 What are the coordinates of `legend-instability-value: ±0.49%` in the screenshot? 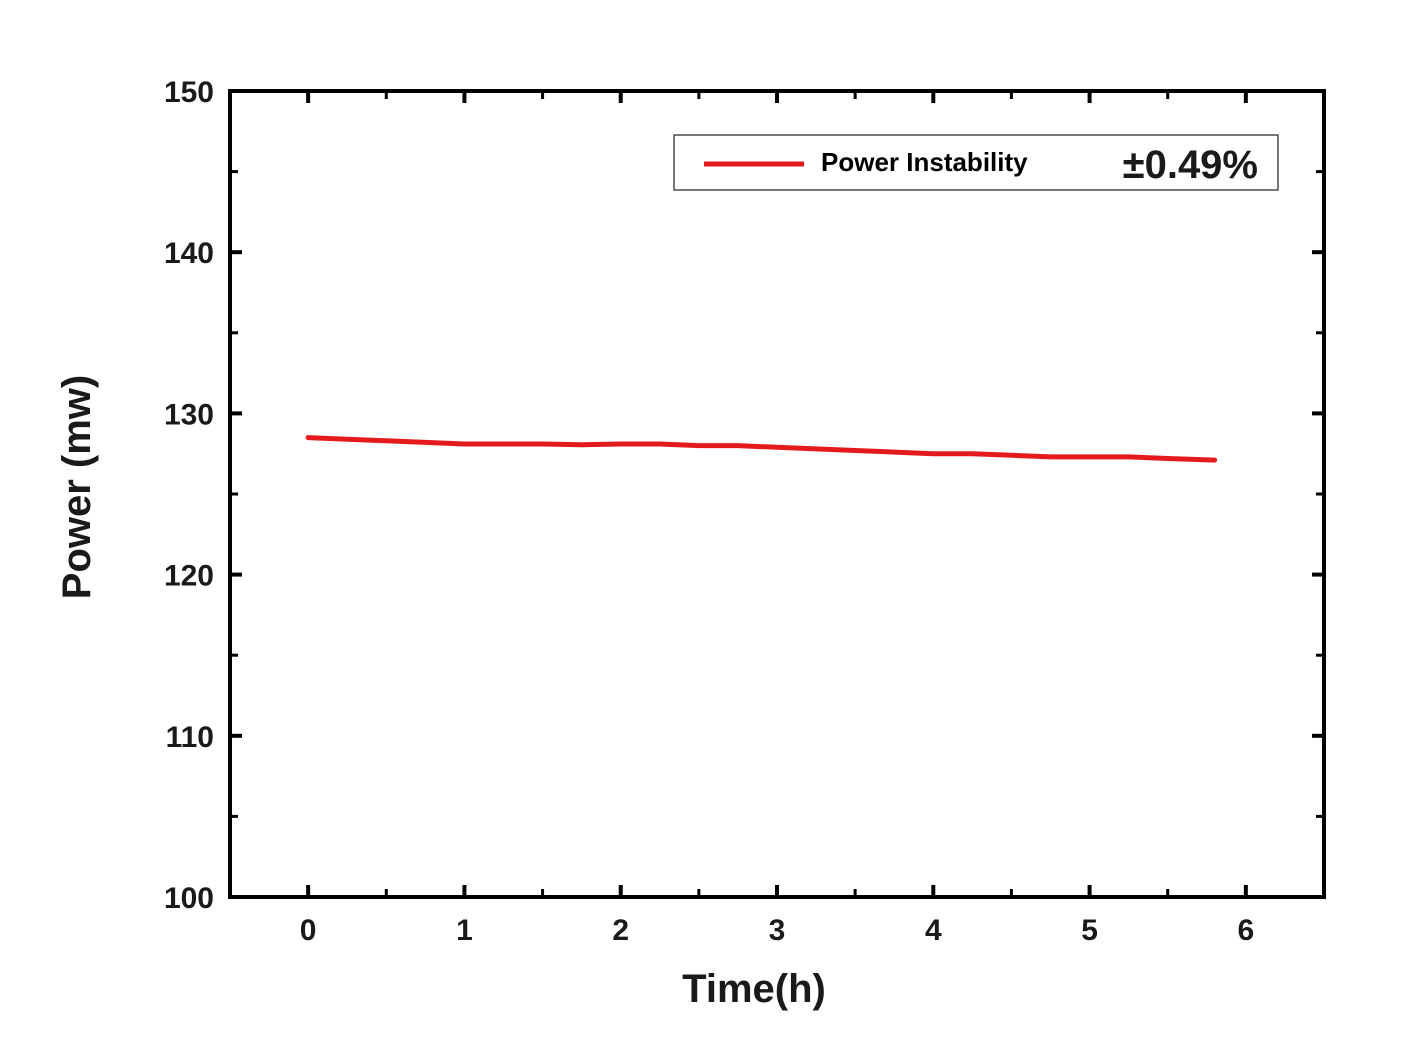 It's located at (1190, 165).